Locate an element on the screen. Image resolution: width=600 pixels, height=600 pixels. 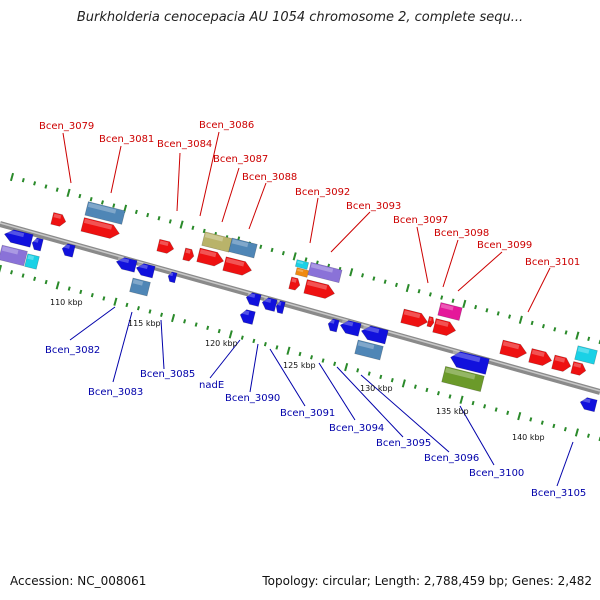
gene-label: Bcen_3093 is located at coordinates (373, 206).